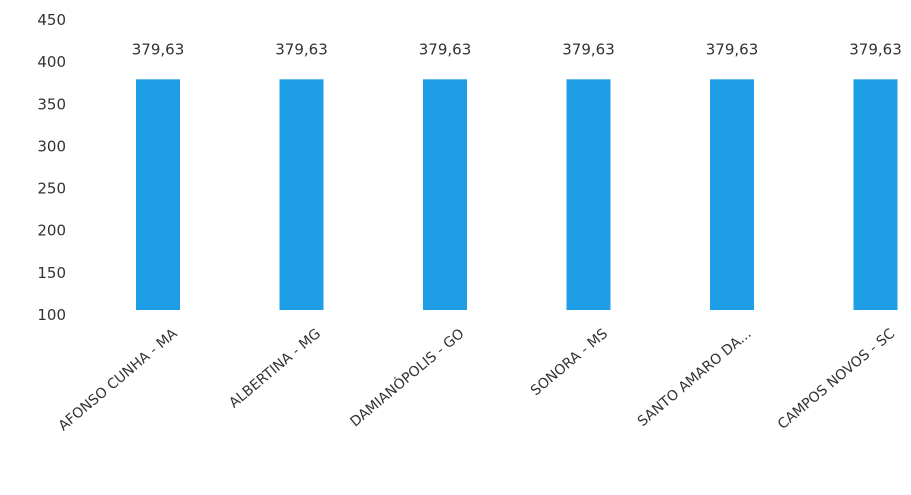 This screenshot has height=495, width=911. I want to click on y-axis: 100 150 200 250 300 350 400 450, so click(51, 167).